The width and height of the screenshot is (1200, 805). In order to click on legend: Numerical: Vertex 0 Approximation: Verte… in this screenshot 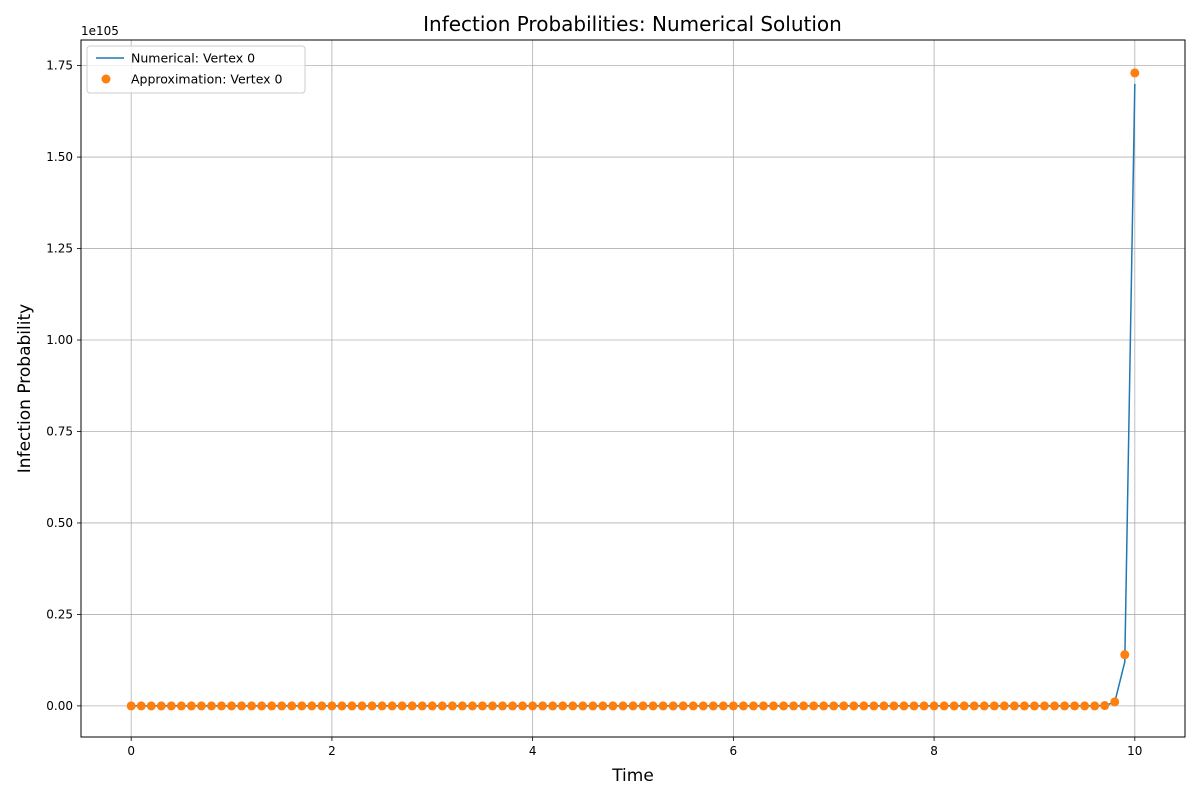, I will do `click(196, 69)`.